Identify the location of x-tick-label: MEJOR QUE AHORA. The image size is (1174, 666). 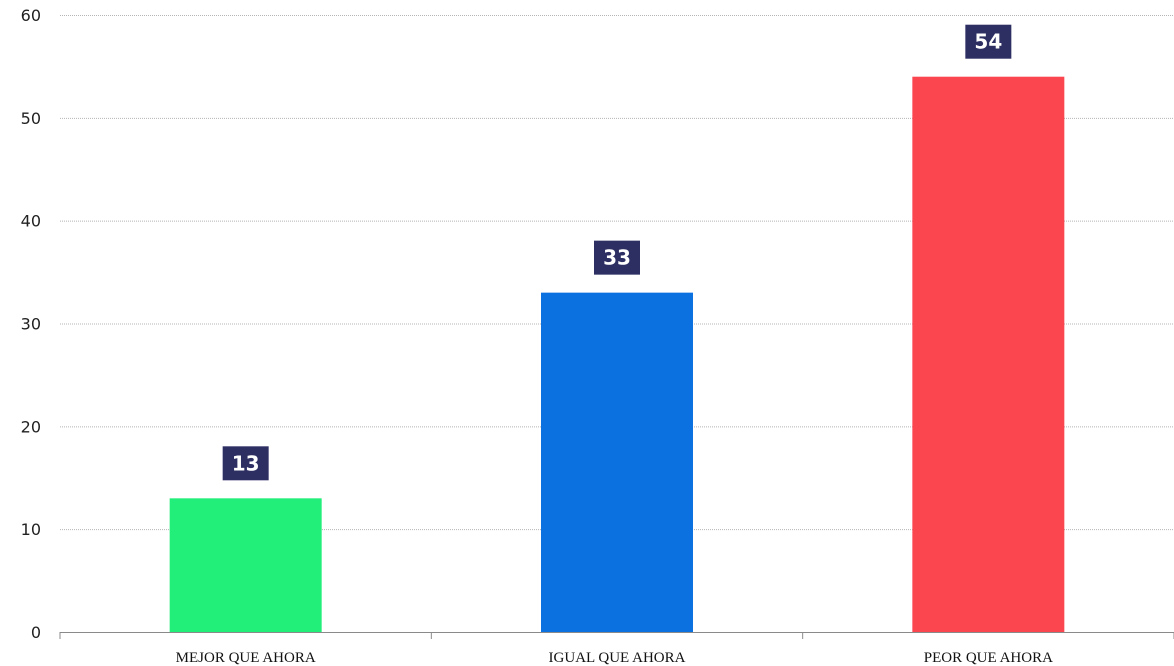
(246, 658).